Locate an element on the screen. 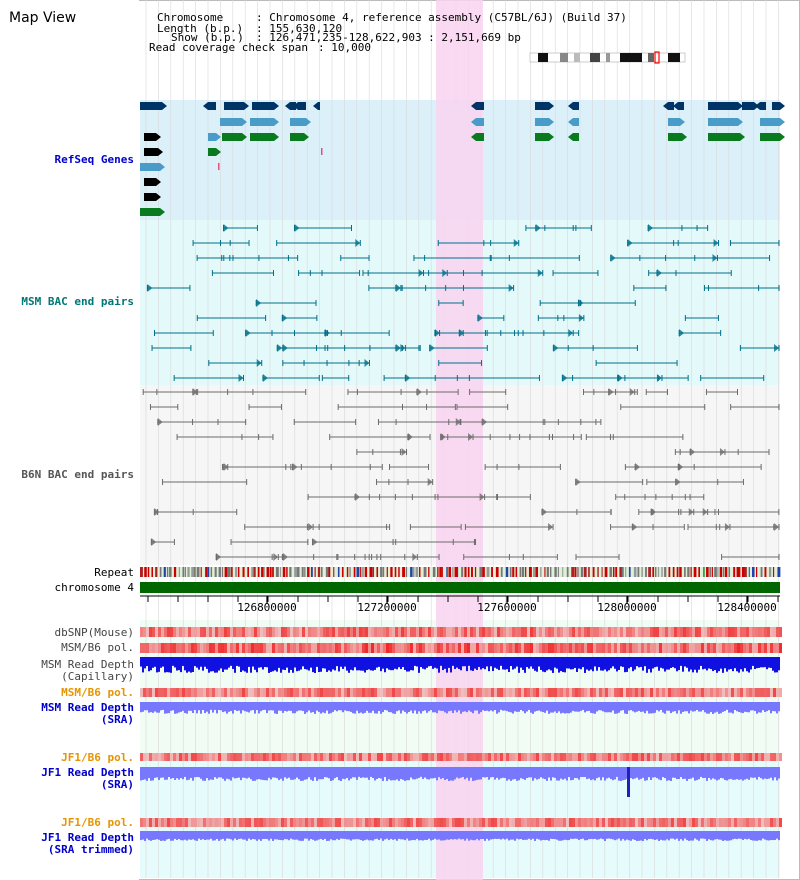 Image resolution: width=800 pixels, height=880 pixels. refseq-genes-track is located at coordinates (462, 159).